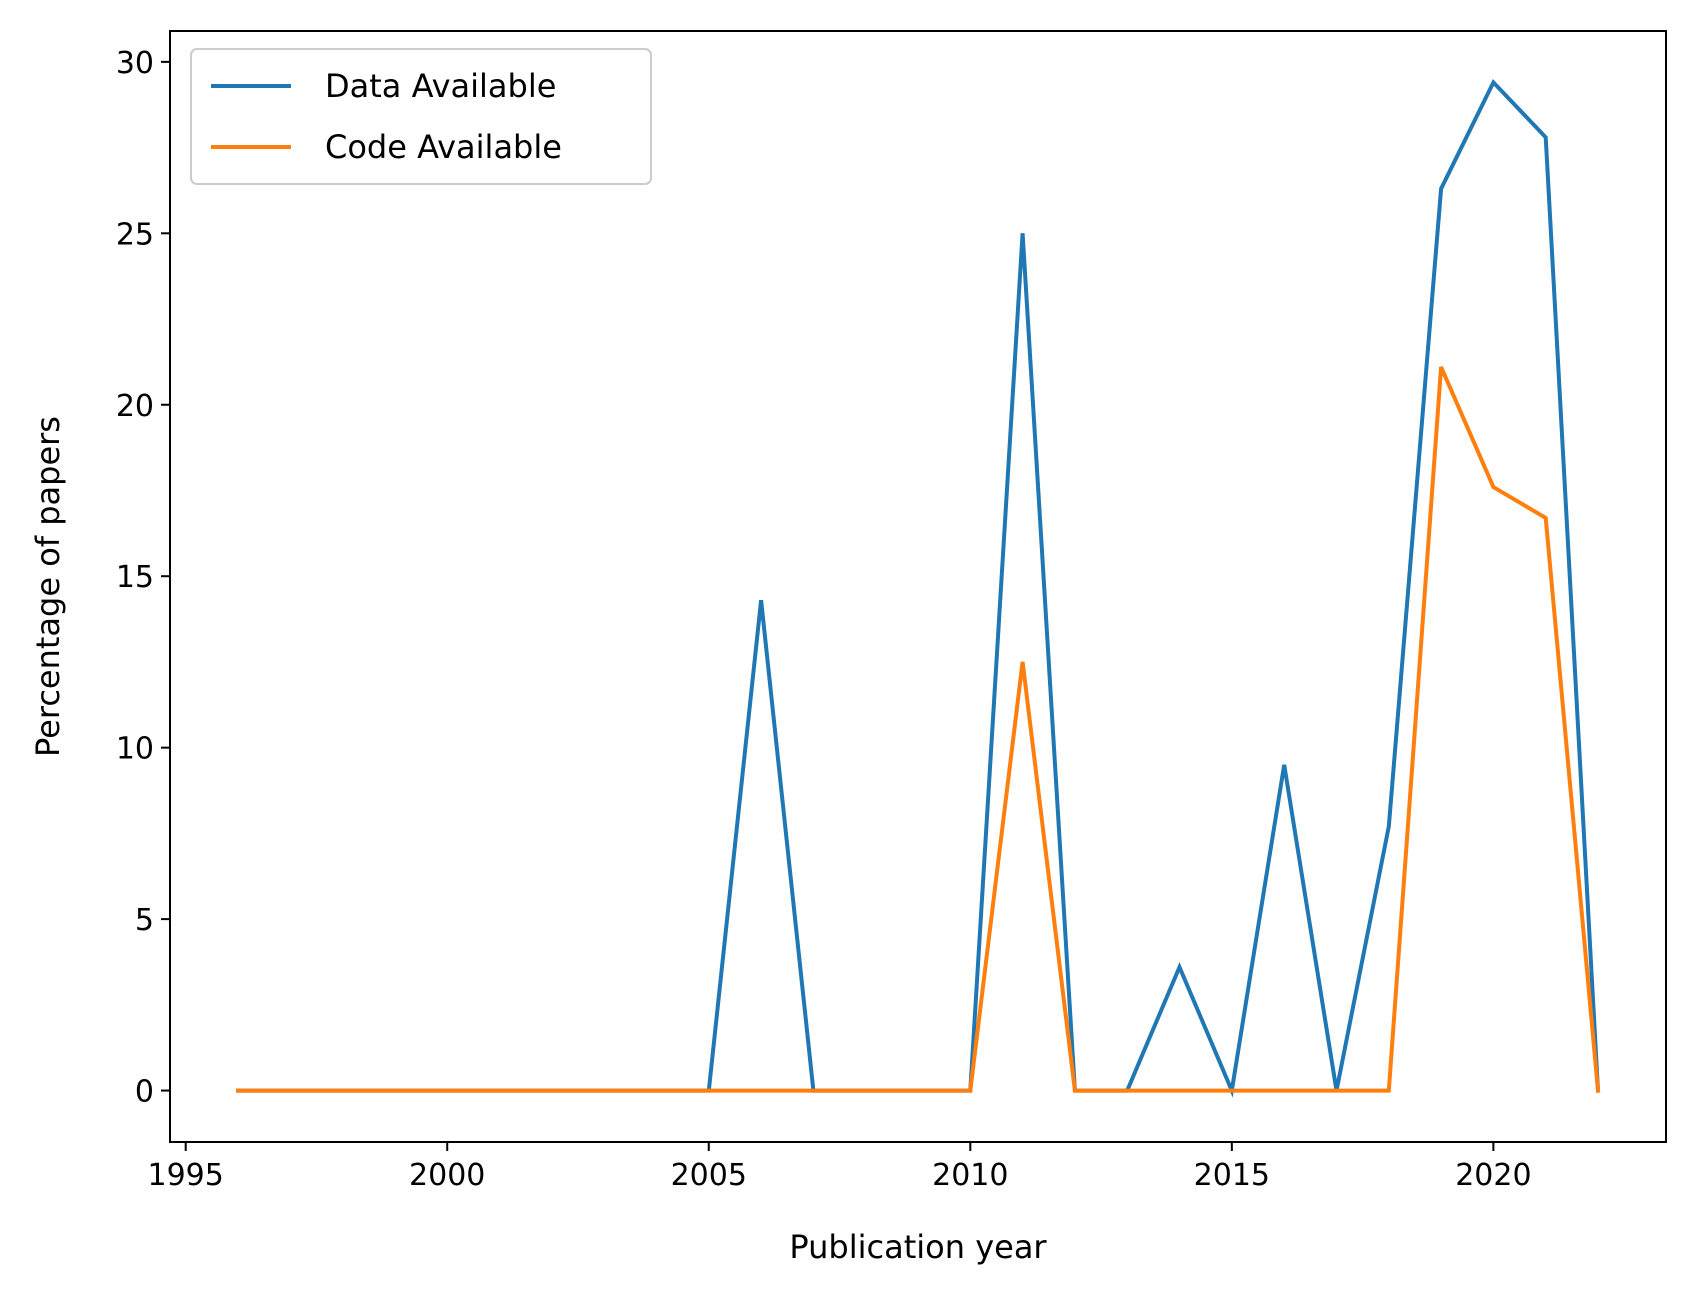 The width and height of the screenshot is (1686, 1294). I want to click on x-tick-label: 2015, so click(1232, 1175).